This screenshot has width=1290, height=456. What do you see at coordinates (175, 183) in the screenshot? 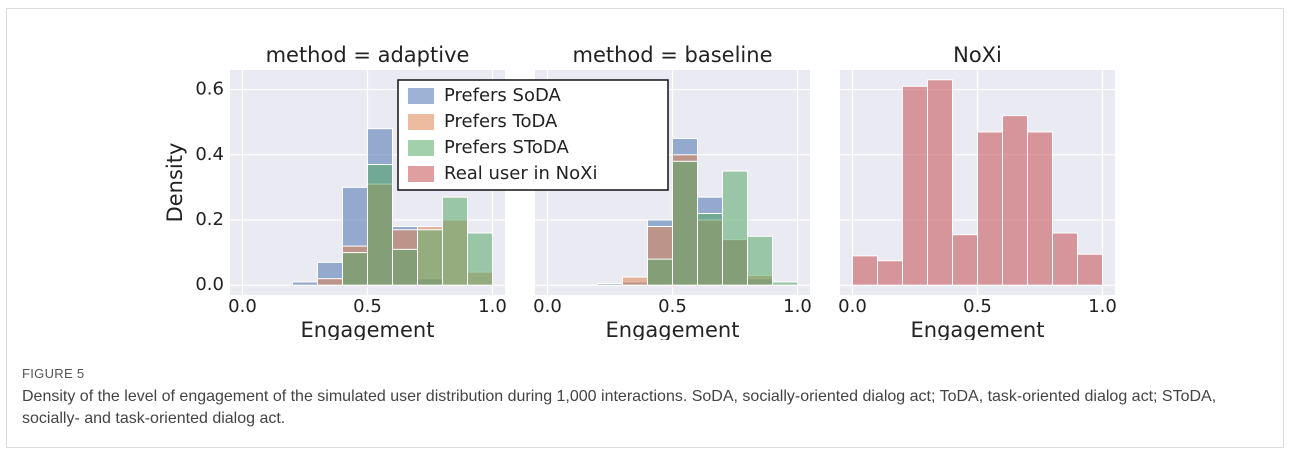
I see `y-axis-label: Density` at bounding box center [175, 183].